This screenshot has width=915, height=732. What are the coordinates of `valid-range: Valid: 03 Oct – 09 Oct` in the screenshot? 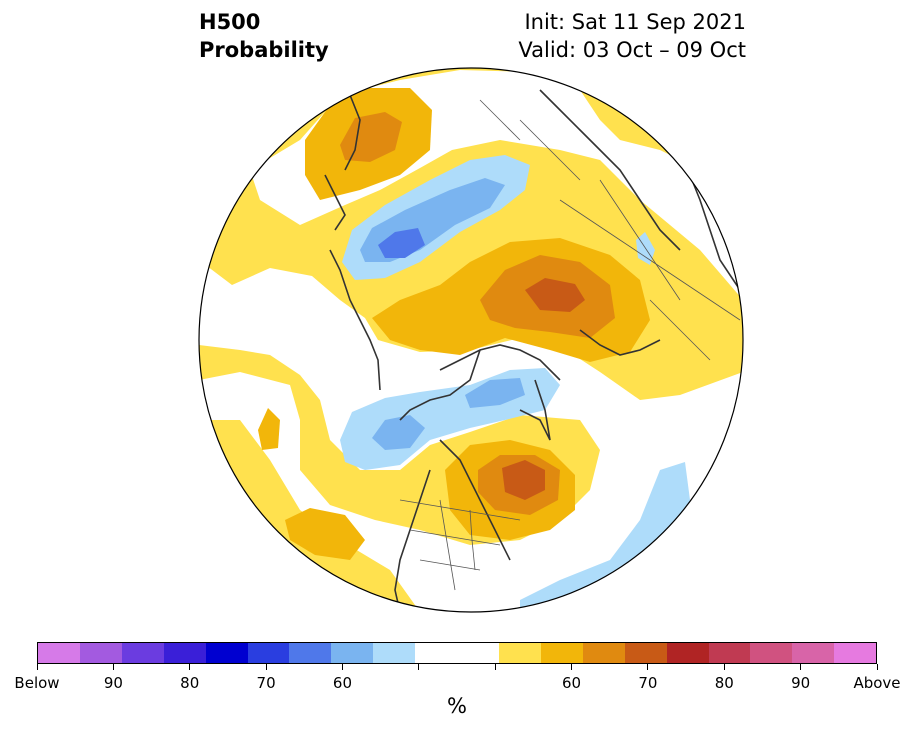 It's located at (632, 50).